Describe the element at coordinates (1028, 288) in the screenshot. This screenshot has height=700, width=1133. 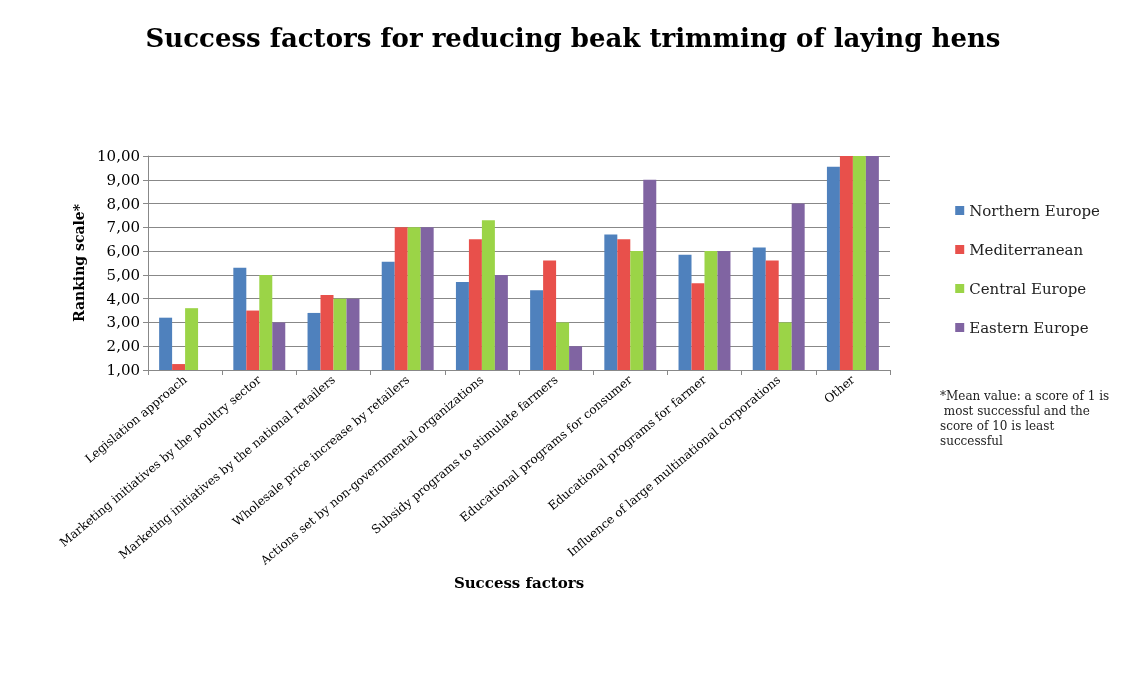
I see `legend-label: Central Europe` at that location.